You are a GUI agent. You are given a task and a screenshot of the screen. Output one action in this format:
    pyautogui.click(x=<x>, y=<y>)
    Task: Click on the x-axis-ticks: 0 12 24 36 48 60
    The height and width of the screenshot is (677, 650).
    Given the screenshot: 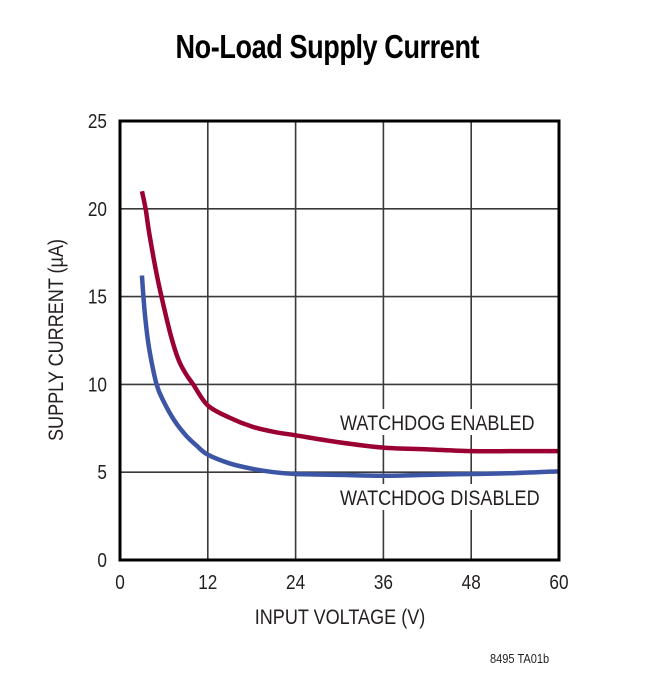 What is the action you would take?
    pyautogui.click(x=341, y=582)
    